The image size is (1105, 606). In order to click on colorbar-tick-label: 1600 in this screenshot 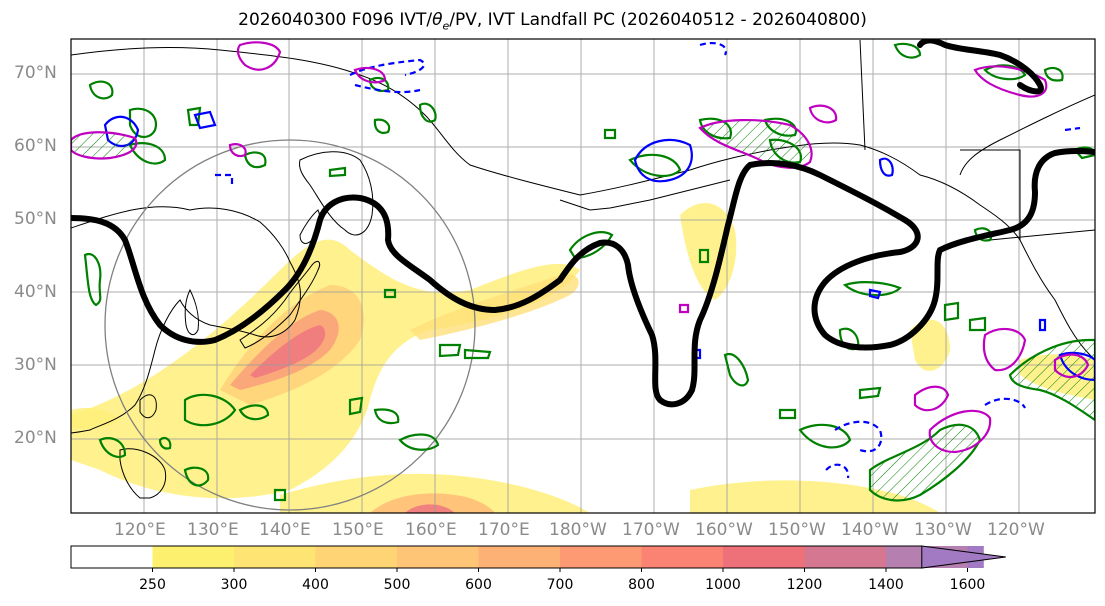, I will do `click(967, 585)`.